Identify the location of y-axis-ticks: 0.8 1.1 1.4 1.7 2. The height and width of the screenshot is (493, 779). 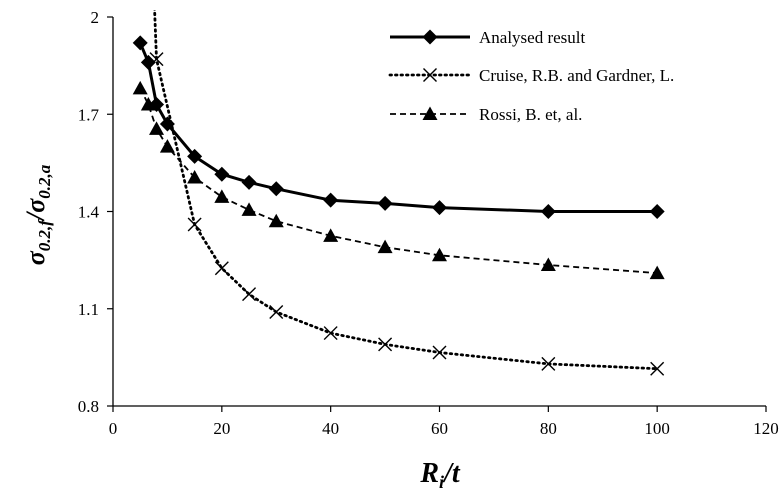
(95, 212).